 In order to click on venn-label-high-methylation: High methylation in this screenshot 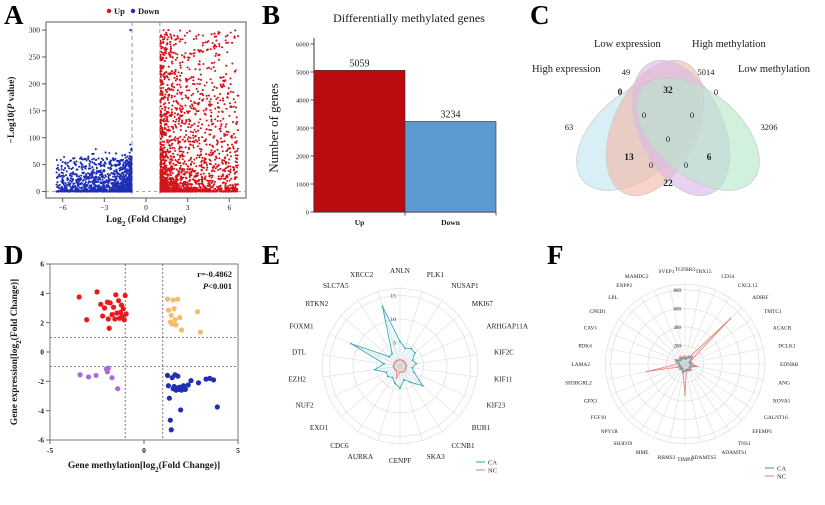, I will do `click(729, 44)`.